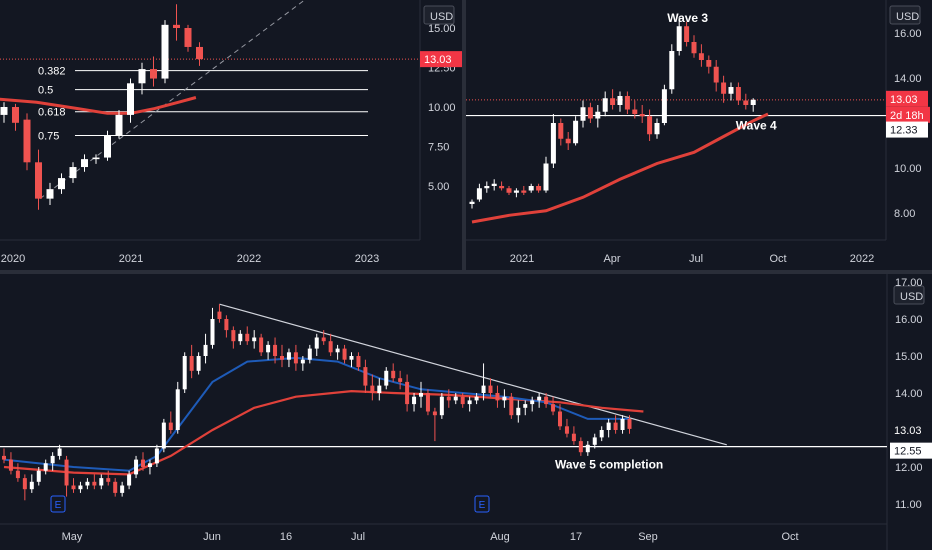 Image resolution: width=932 pixels, height=550 pixels. Describe the element at coordinates (52, 113) in the screenshot. I see `fib-level-label: 0.618` at that location.